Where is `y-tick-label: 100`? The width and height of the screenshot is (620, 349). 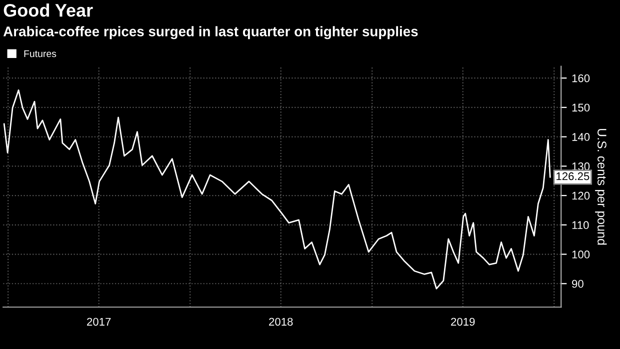
y-tick-label: 100 is located at coordinates (581, 254).